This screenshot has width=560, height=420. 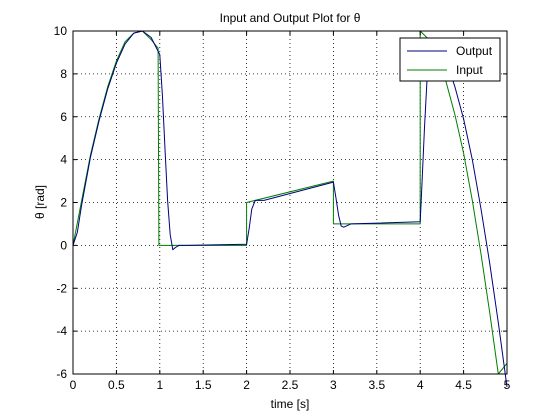 I want to click on x-tick-label: 2, so click(x=246, y=385).